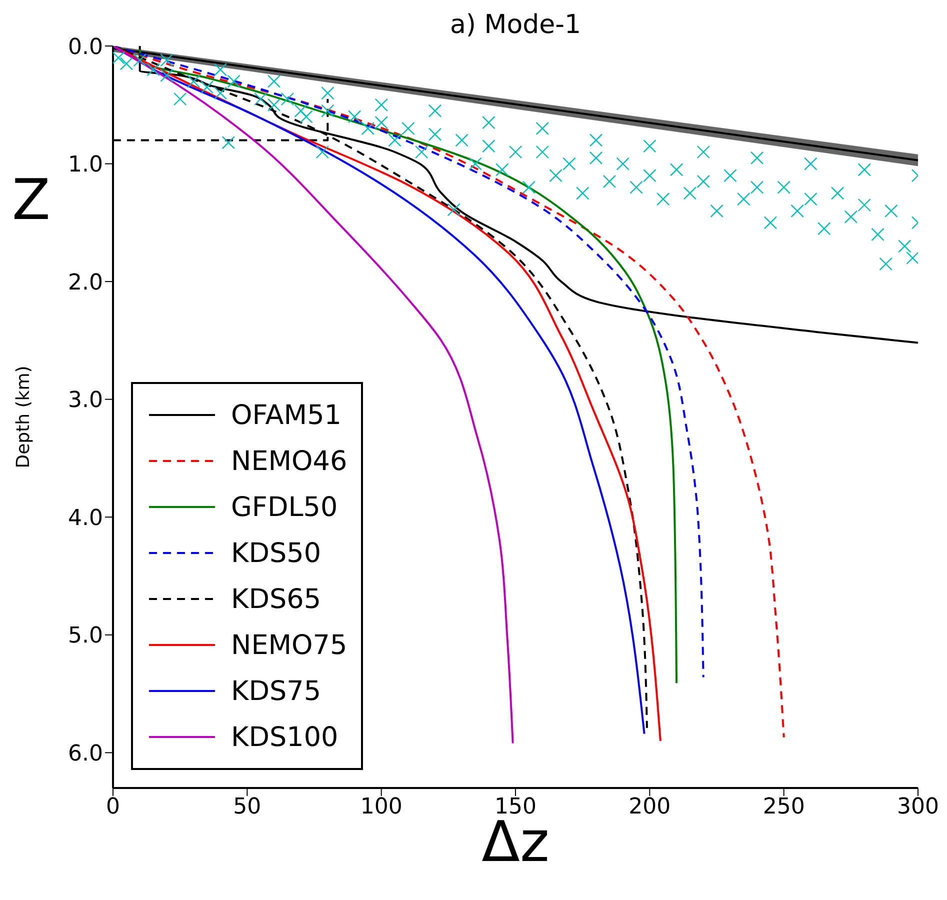  Describe the element at coordinates (515, 25) in the screenshot. I see `chart-title: a) Mode-1` at that location.